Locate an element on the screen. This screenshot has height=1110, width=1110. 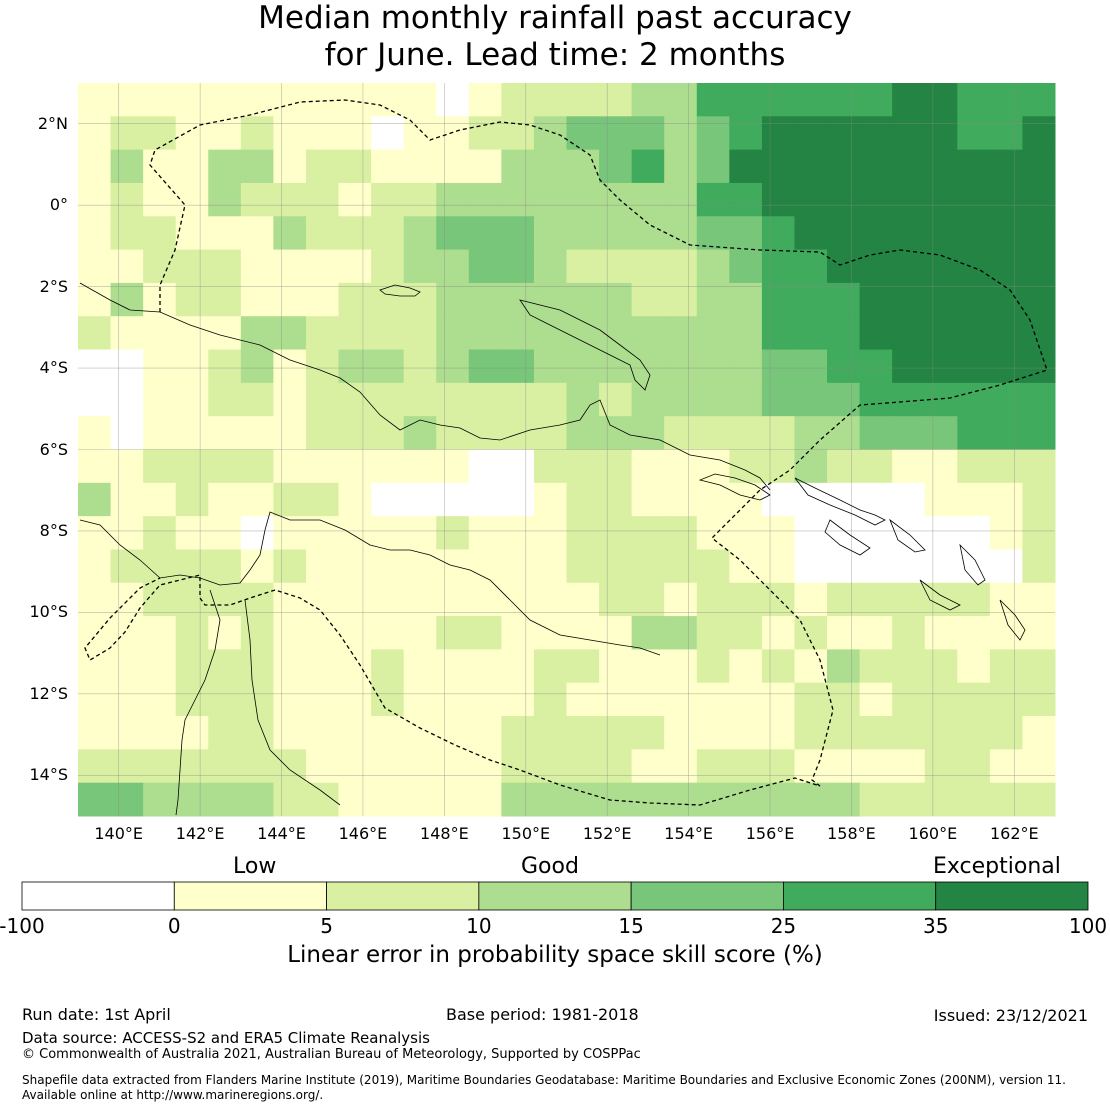
latitude-tick-label: 6°S is located at coordinates (53, 449).